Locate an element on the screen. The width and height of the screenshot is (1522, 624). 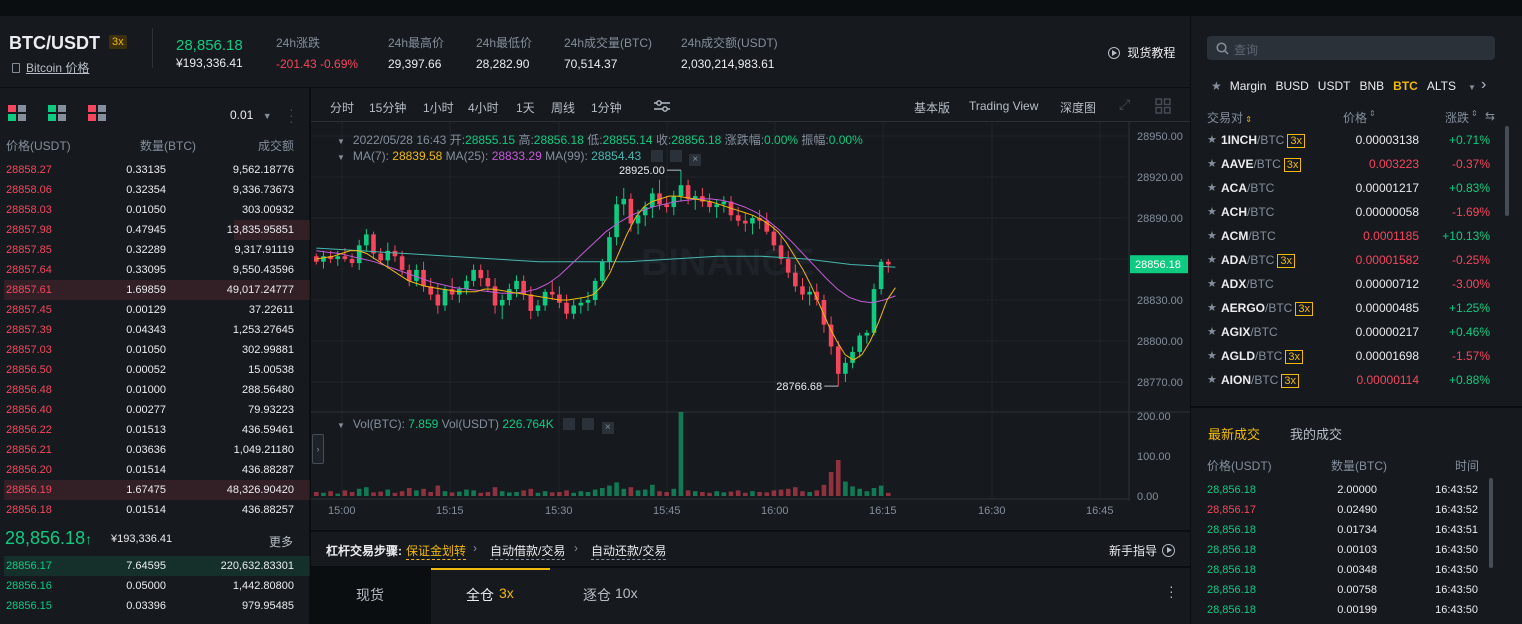
view-basic: 基本版 is located at coordinates (932, 108).